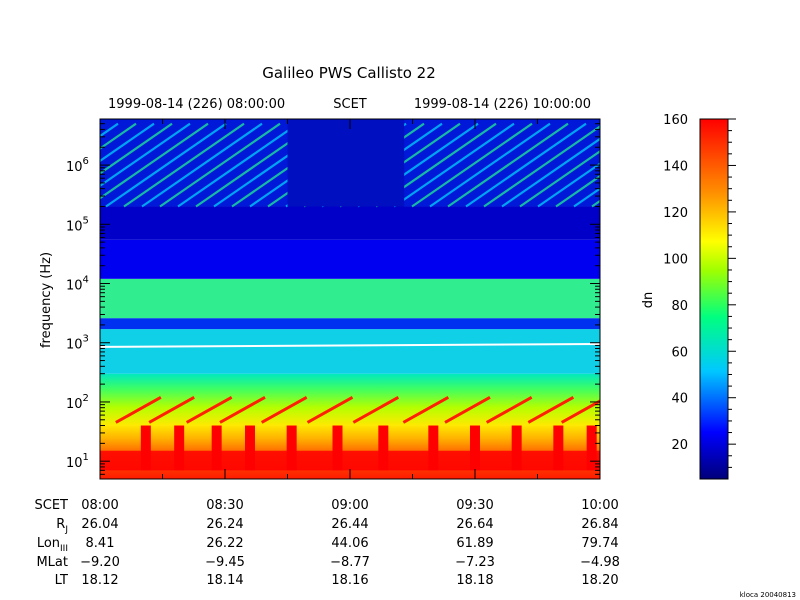 This screenshot has height=600, width=800. What do you see at coordinates (349, 580) in the screenshot?
I see `ephemeris-value: 18.16` at bounding box center [349, 580].